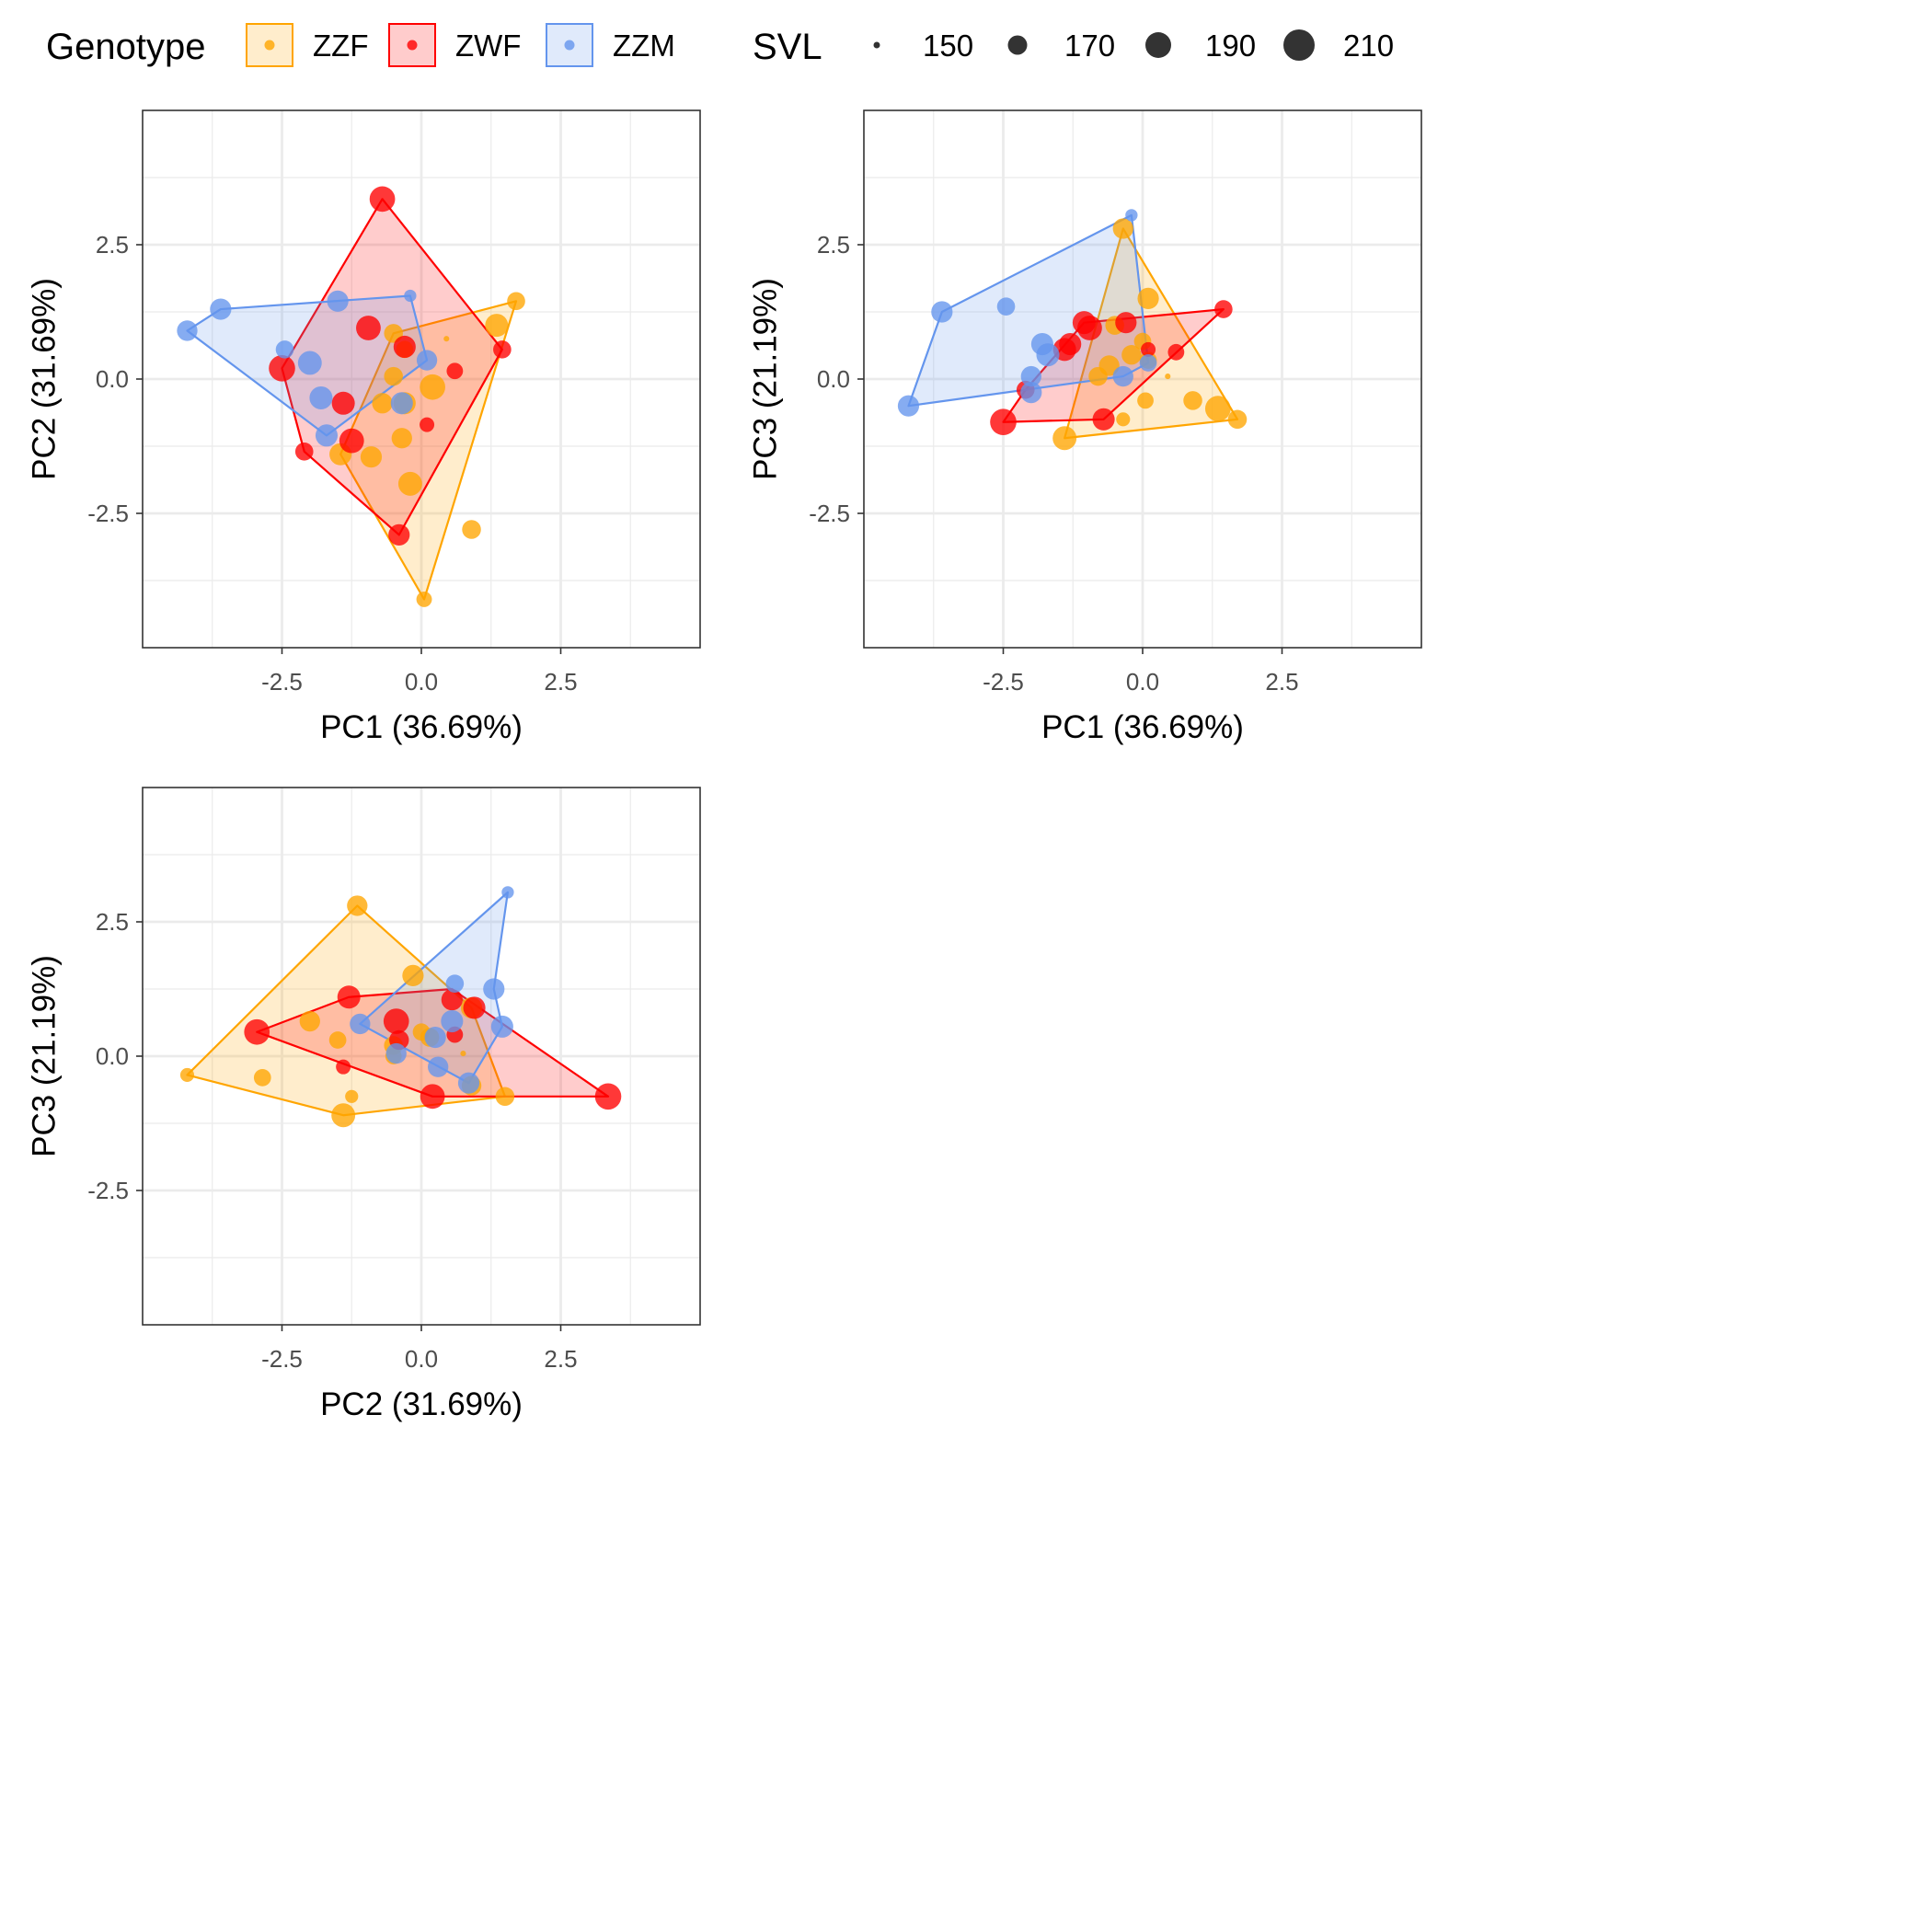 This screenshot has height=1932, width=1932. Describe the element at coordinates (1230, 46) in the screenshot. I see `legend-svl-label-190: 190` at that location.